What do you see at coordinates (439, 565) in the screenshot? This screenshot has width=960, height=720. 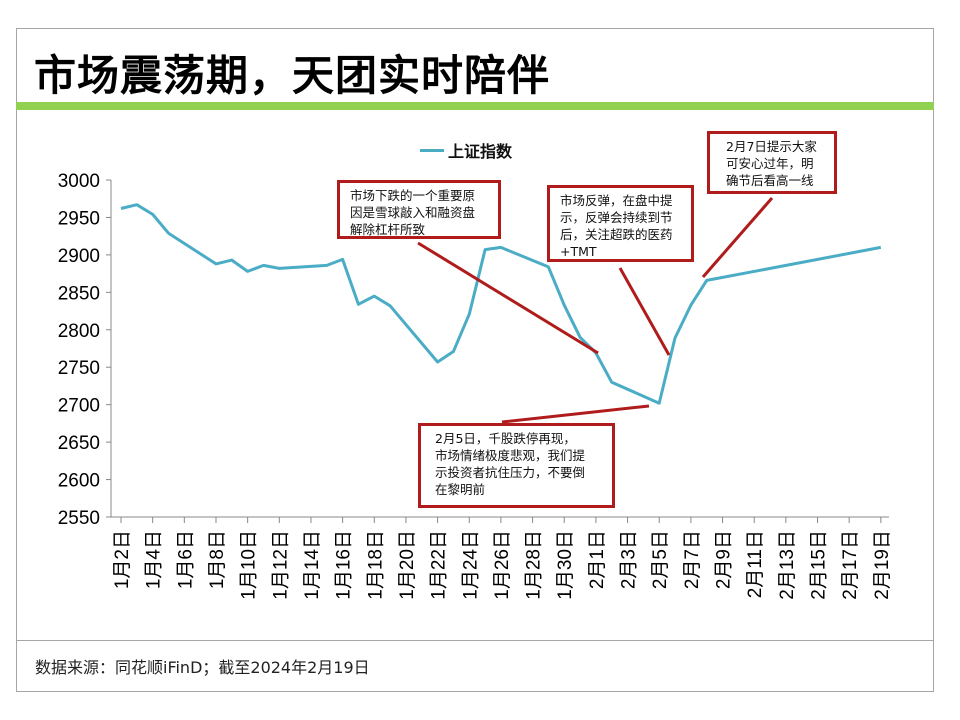 I see `x-tick-label: 1月22日` at bounding box center [439, 565].